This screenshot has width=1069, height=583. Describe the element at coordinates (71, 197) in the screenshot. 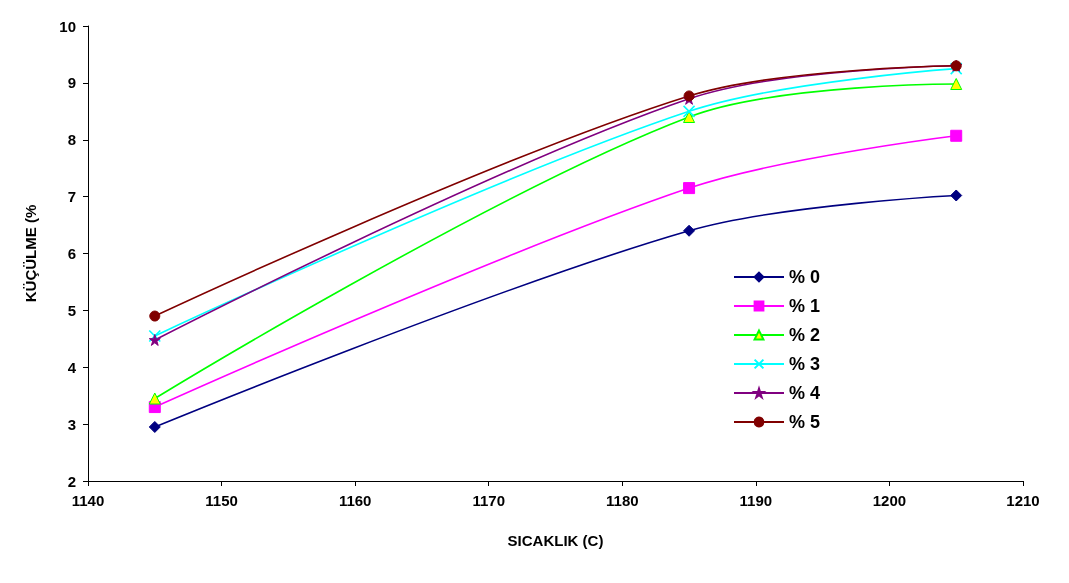

I see `y-tick-label: 7` at that location.